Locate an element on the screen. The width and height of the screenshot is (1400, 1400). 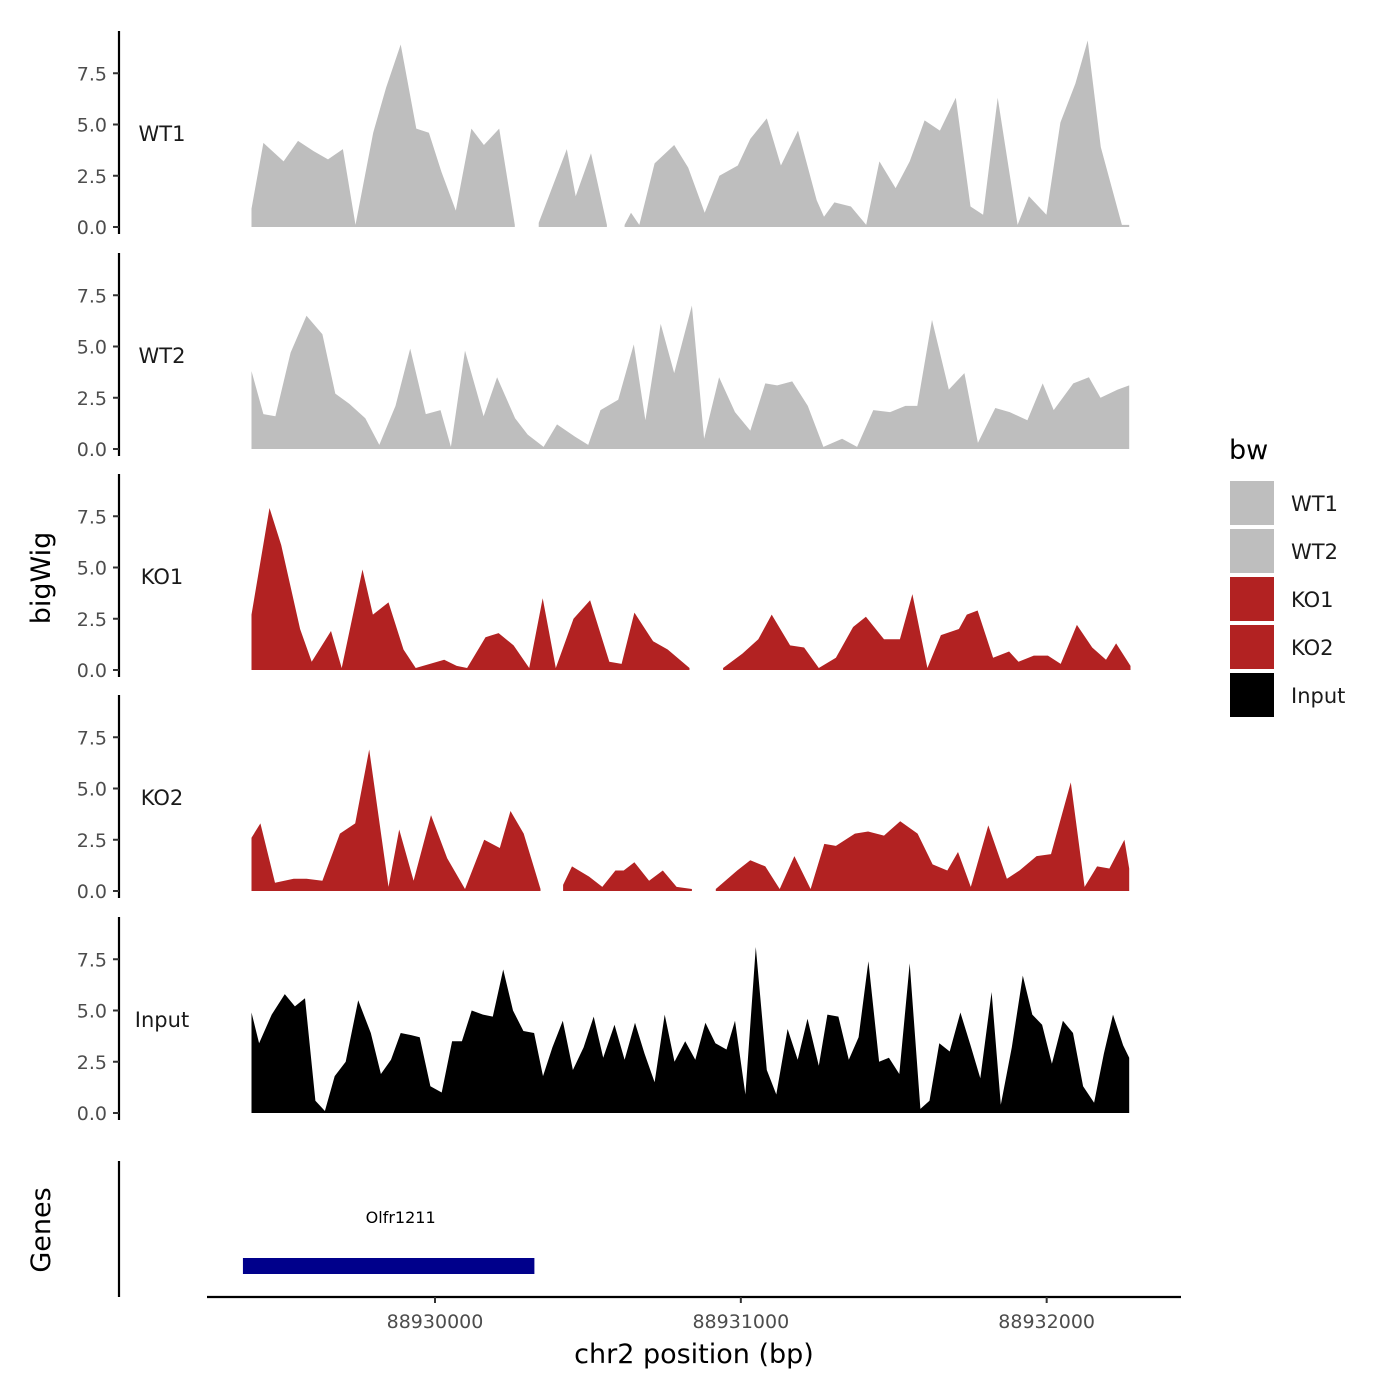
track-label: WT2 is located at coordinates (162, 356).